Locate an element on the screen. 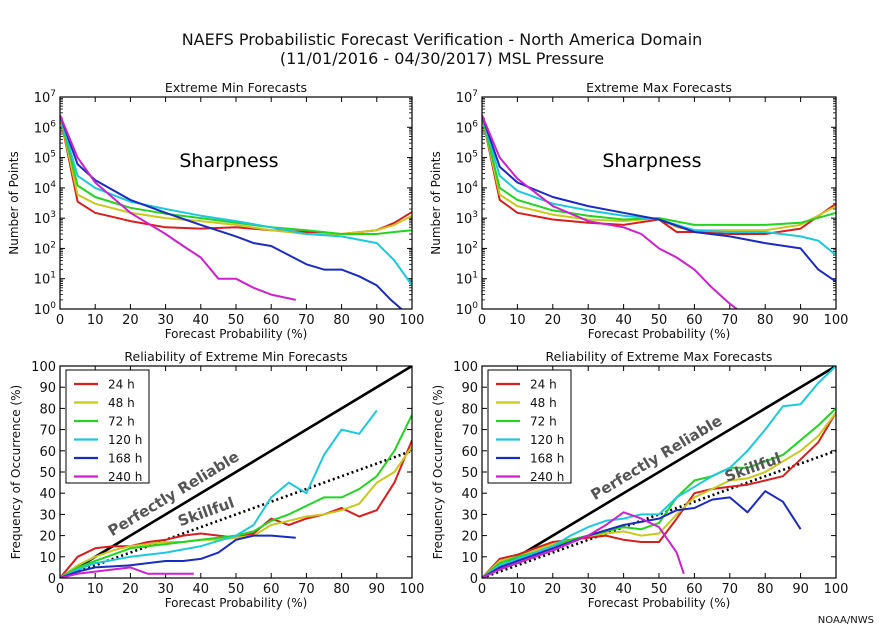  y-tick-label: 50 is located at coordinates (47, 473).